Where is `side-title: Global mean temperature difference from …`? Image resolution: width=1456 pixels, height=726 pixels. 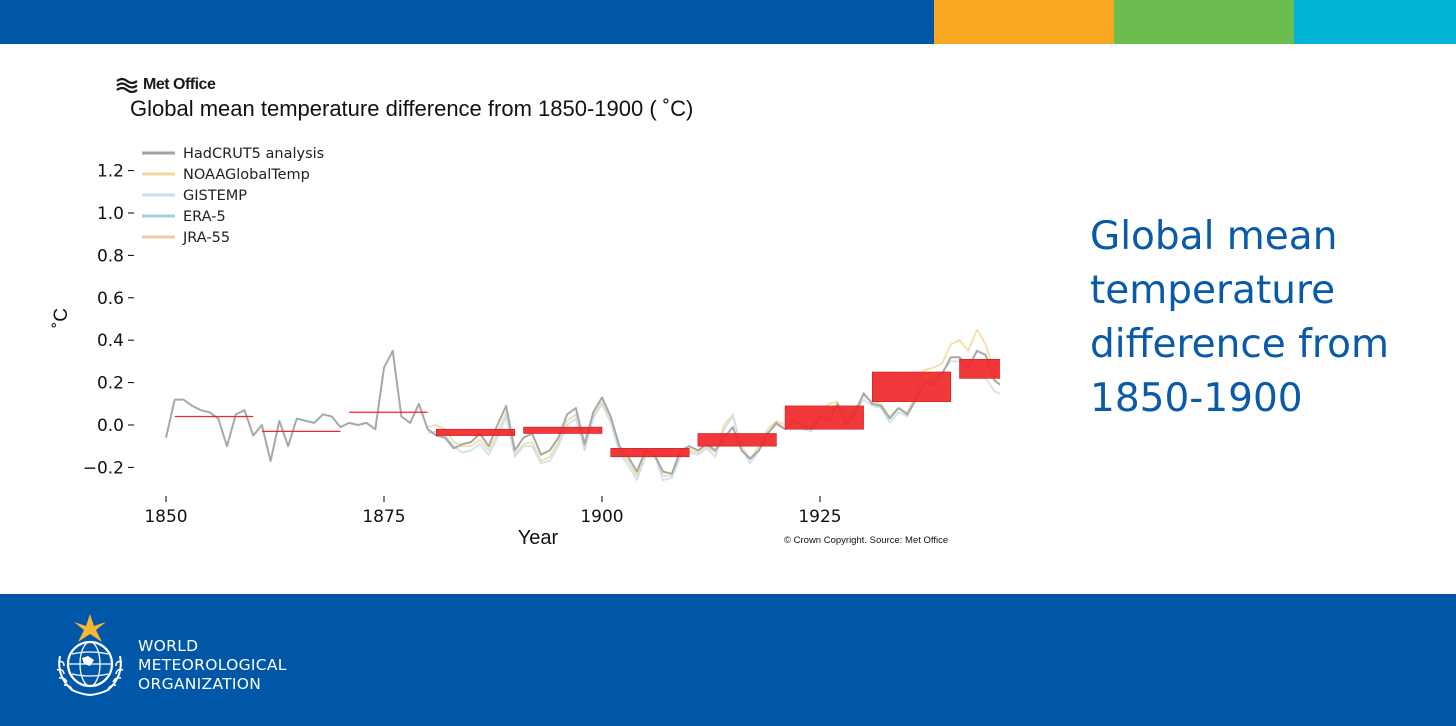 side-title: Global mean temperature difference from … is located at coordinates (1239, 317).